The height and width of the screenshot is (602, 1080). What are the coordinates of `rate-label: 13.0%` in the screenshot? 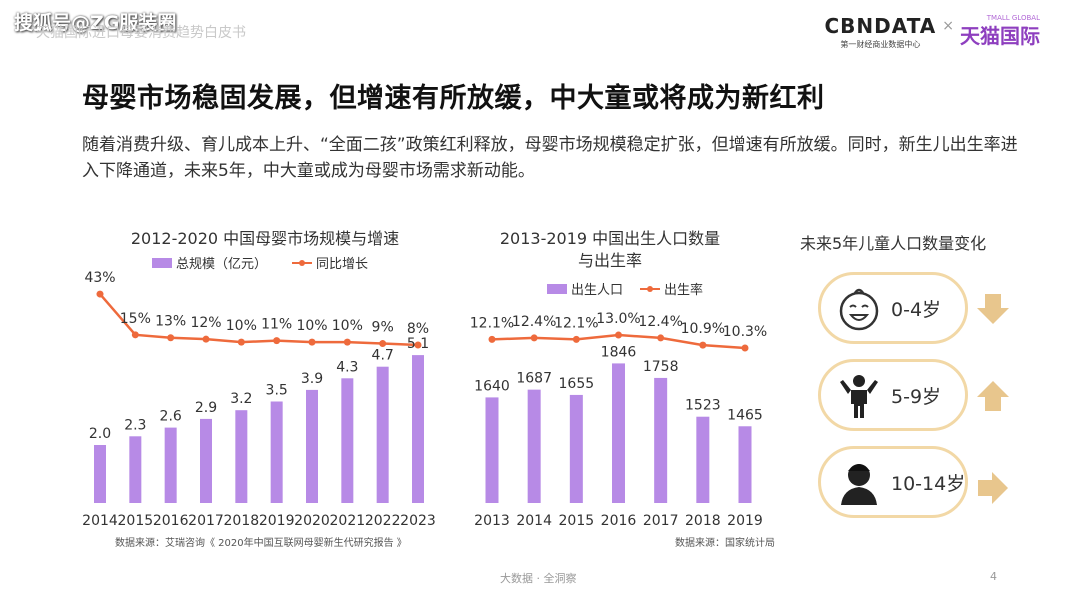 It's located at (618, 319).